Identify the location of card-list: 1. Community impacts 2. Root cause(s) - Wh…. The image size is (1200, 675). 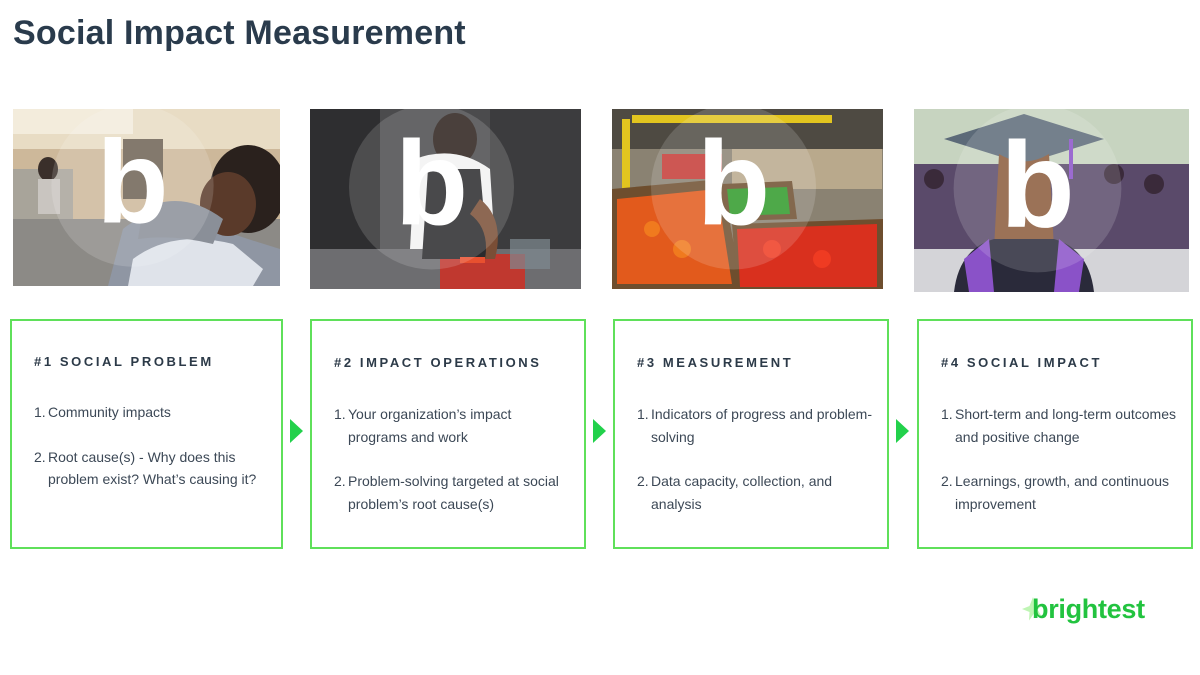
(152, 457).